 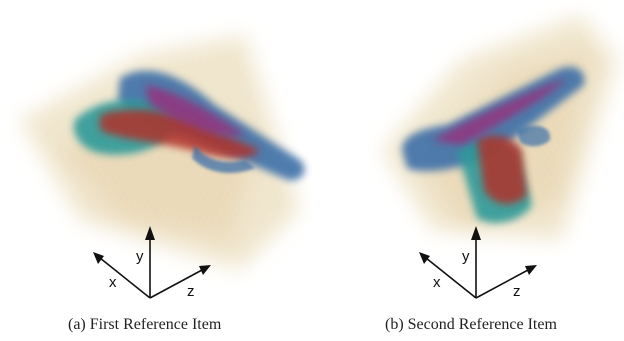 What do you see at coordinates (478, 262) in the screenshot?
I see `axis-triad-b` at bounding box center [478, 262].